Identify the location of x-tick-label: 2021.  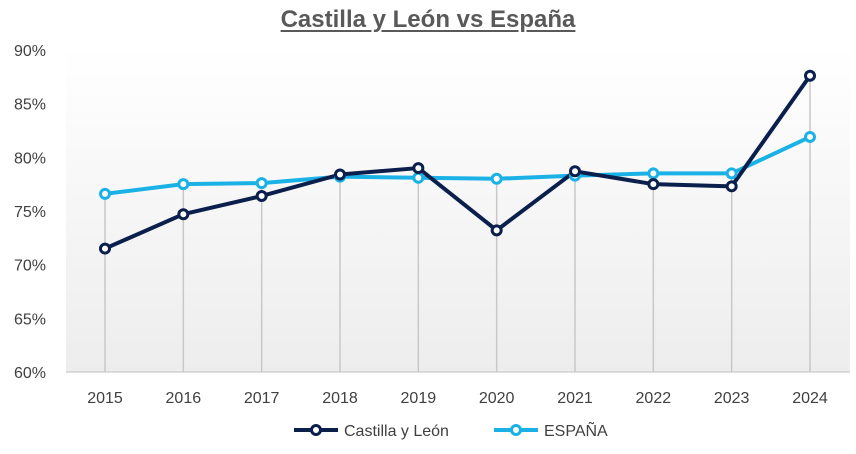
(575, 398).